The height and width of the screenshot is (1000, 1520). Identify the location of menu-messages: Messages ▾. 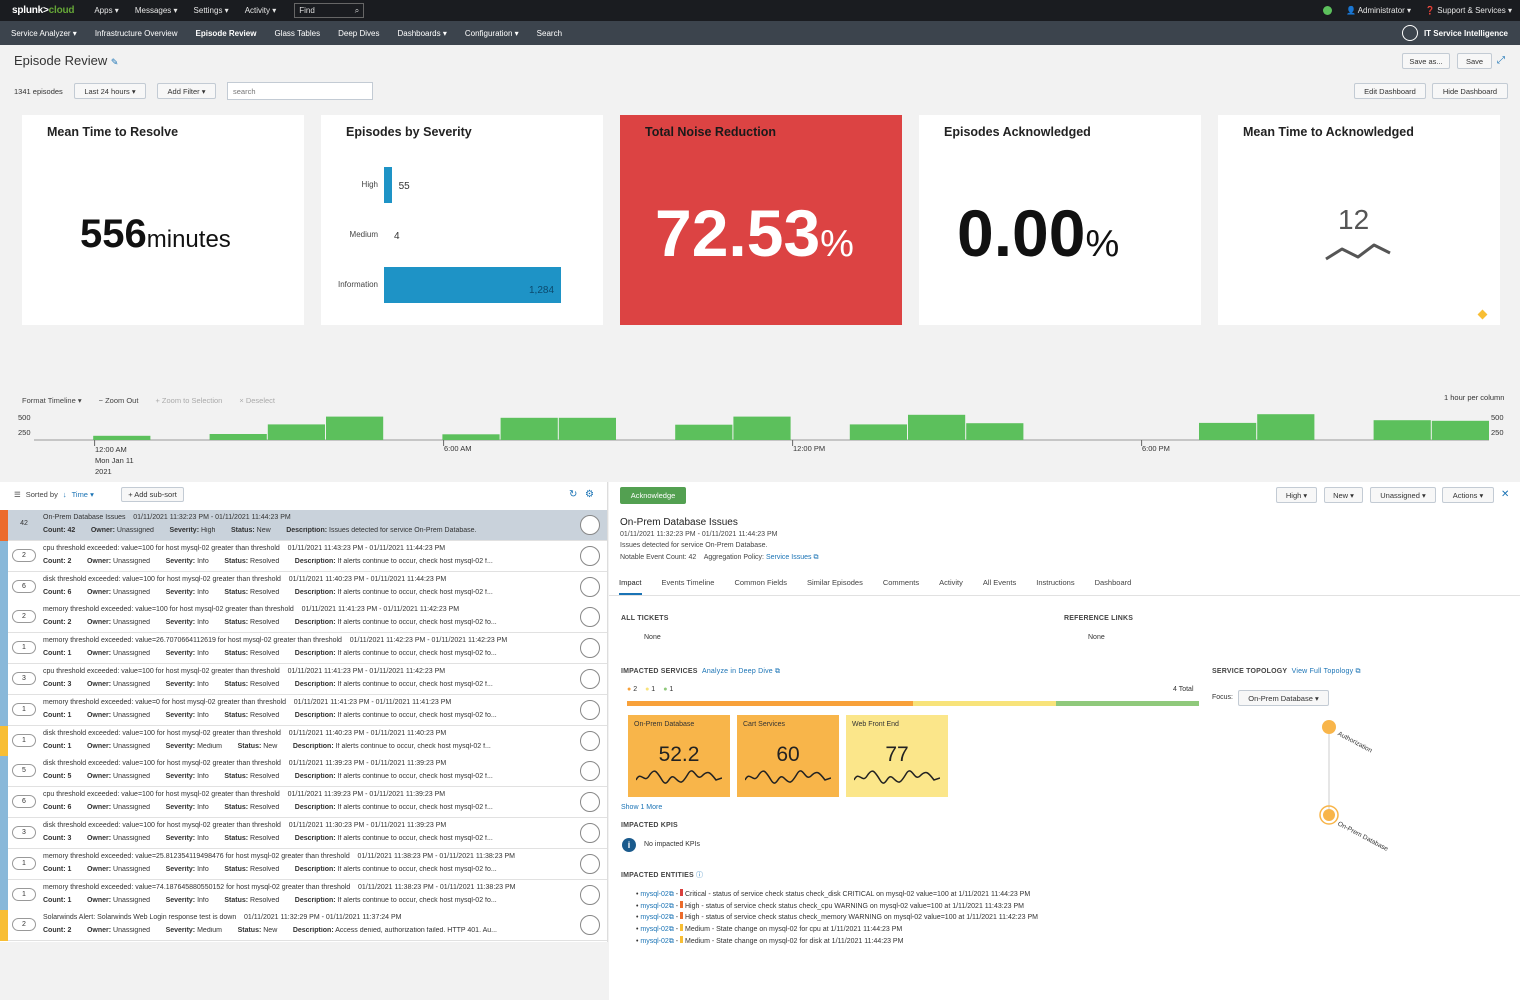
(156, 10).